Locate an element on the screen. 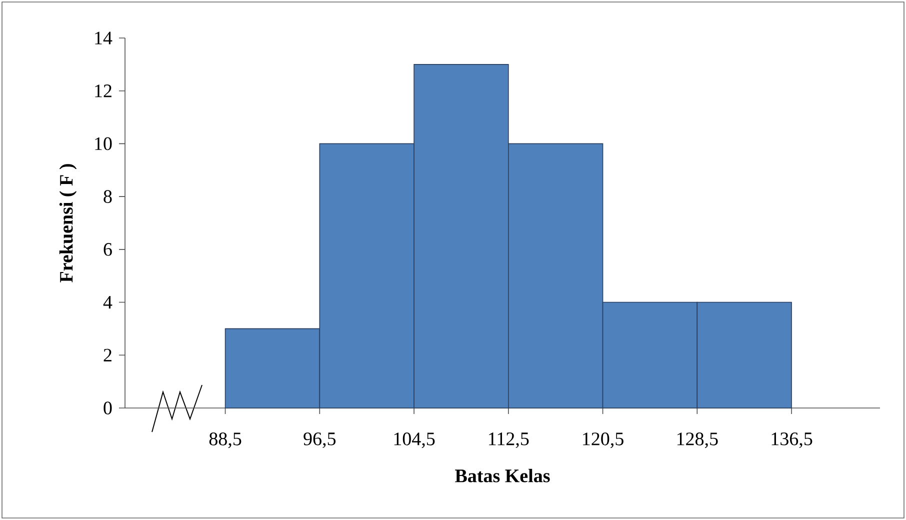 The image size is (906, 520). y-tick-label: 0 is located at coordinates (108, 408).